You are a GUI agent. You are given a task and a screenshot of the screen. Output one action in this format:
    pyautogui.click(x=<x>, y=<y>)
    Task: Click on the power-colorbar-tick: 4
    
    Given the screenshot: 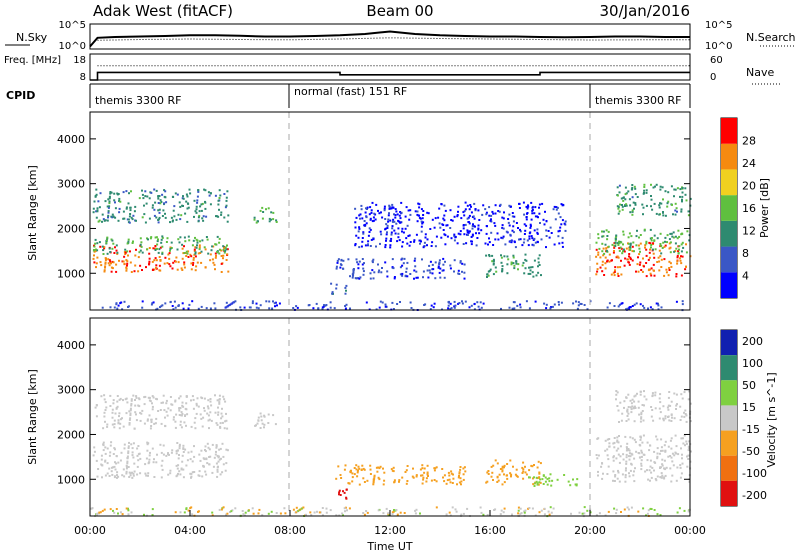 What is the action you would take?
    pyautogui.click(x=745, y=276)
    